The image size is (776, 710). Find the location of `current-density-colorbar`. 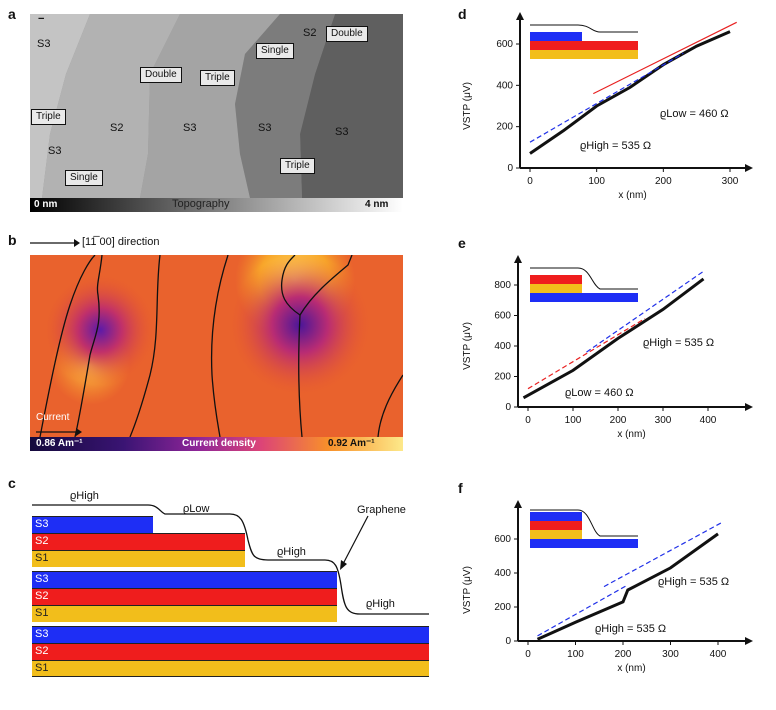

current-density-colorbar is located at coordinates (216, 444).